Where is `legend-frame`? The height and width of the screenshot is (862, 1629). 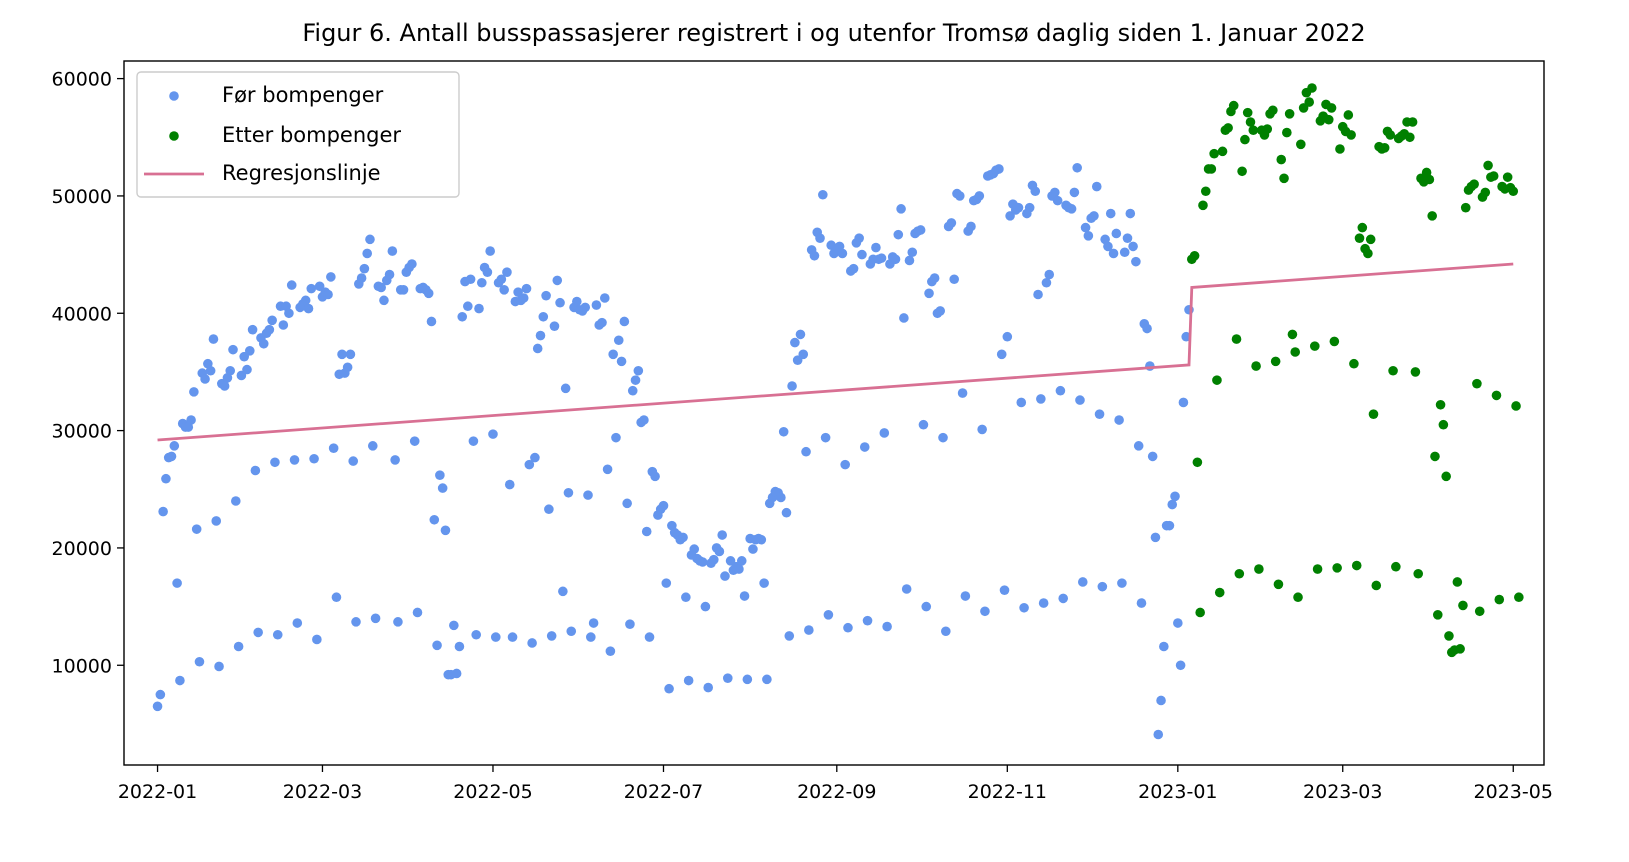
legend-frame is located at coordinates (298, 134).